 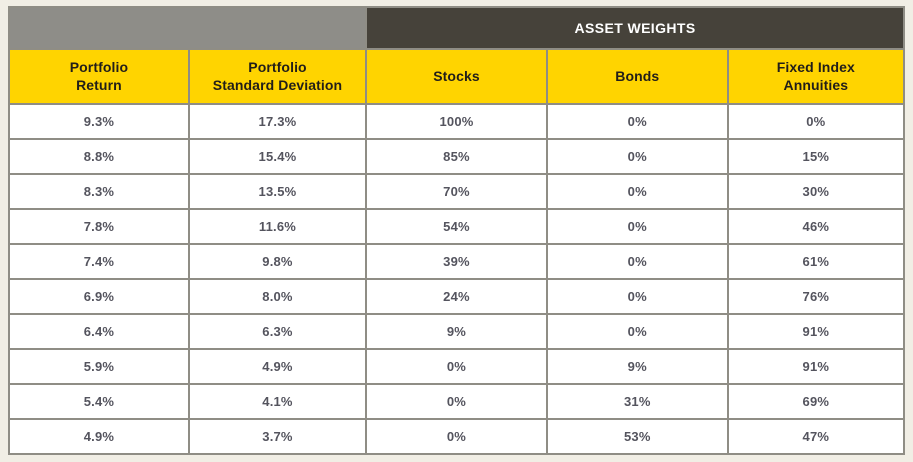 What do you see at coordinates (99, 191) in the screenshot?
I see `cell-portfolio-return: 8.3%` at bounding box center [99, 191].